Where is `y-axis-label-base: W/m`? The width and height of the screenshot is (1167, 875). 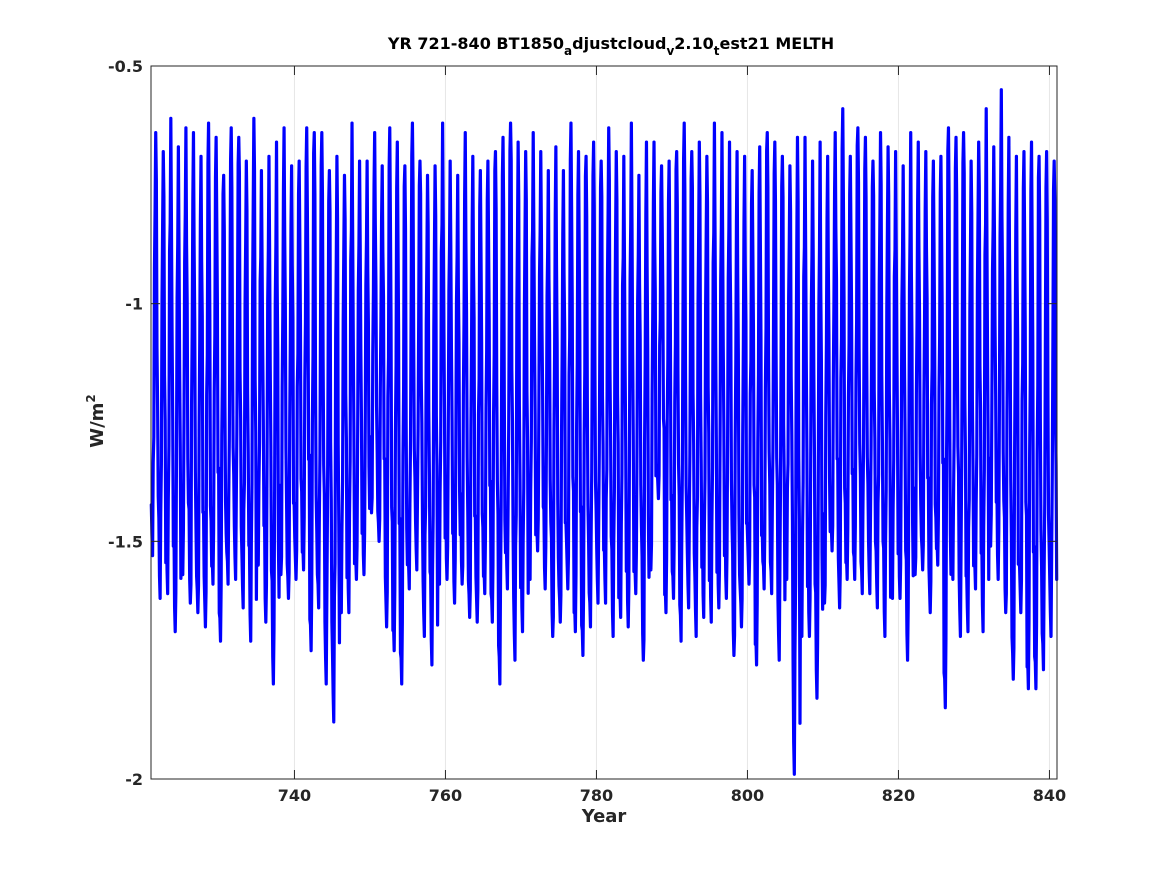
y-axis-label-base: W/m is located at coordinates (97, 425).